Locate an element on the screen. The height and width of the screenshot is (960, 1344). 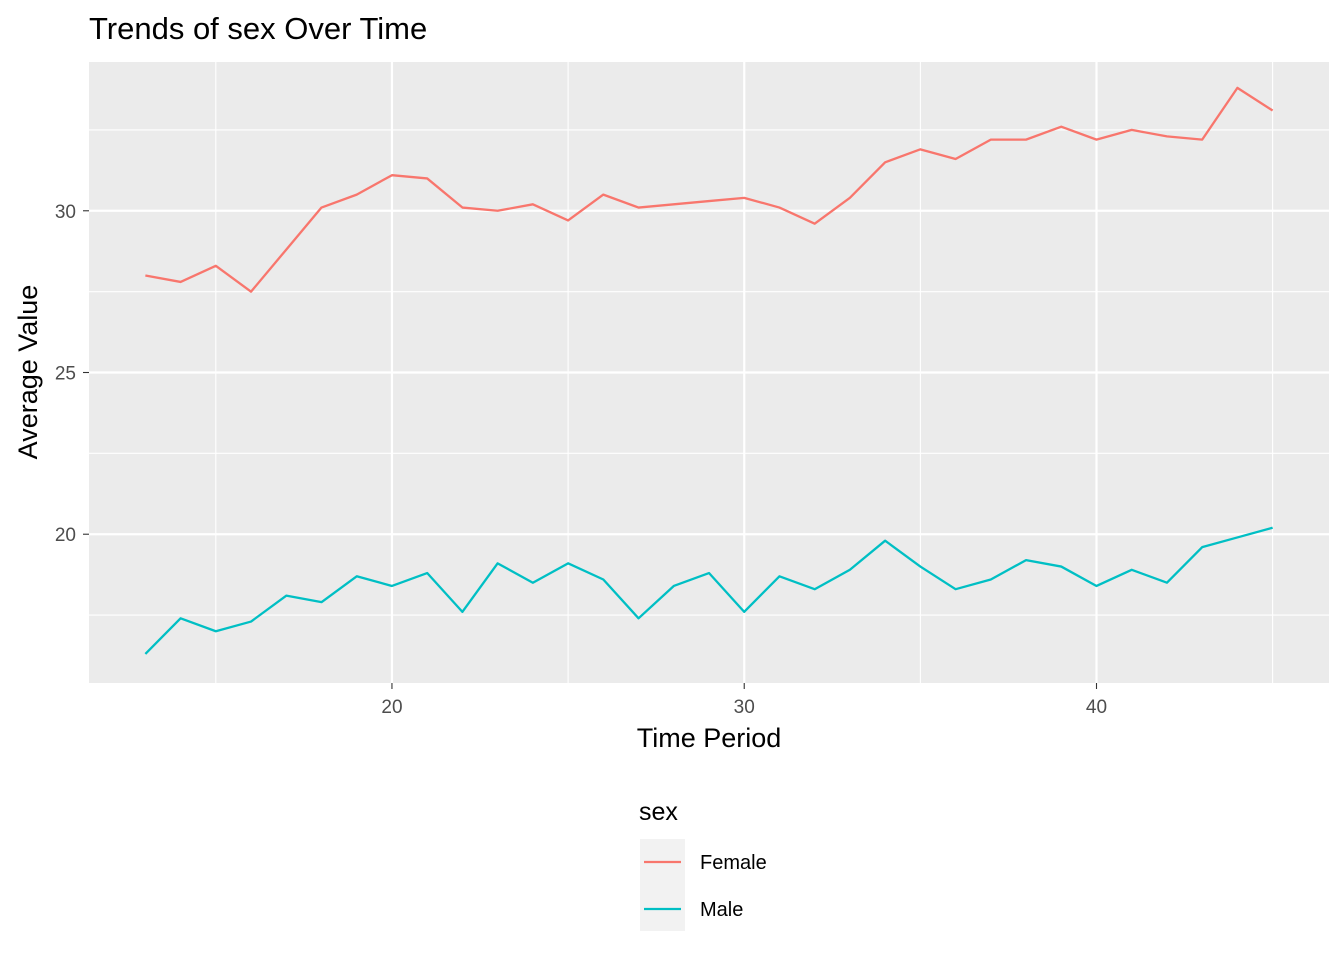
series-line-male is located at coordinates (708, 590).